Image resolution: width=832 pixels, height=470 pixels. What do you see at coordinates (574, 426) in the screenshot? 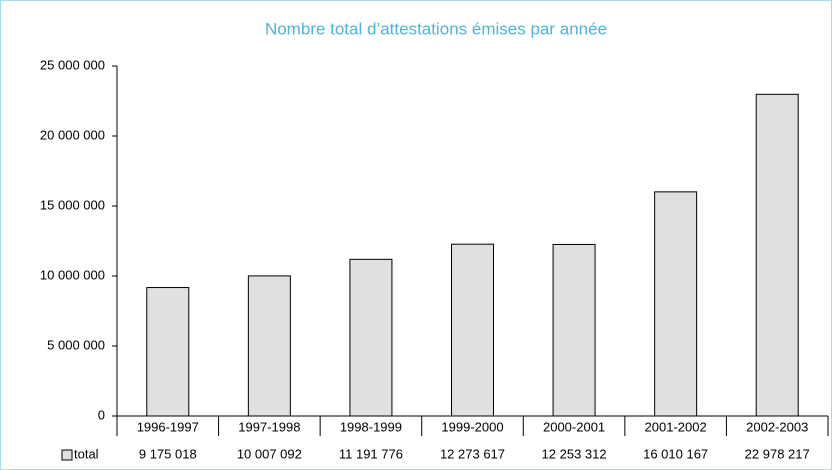
I see `x-tick-label: 2000-2001` at bounding box center [574, 426].